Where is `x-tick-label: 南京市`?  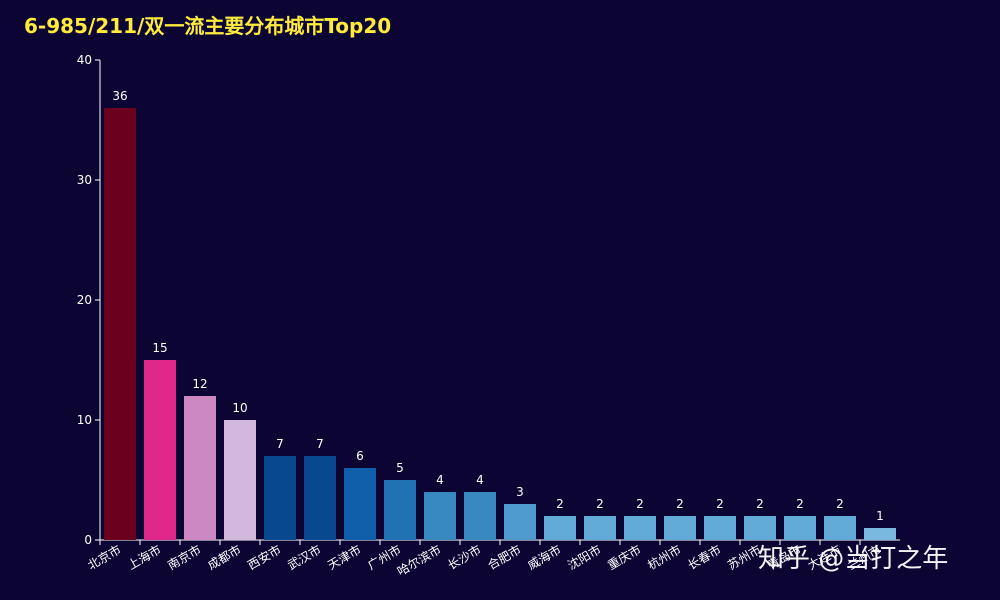 x-tick-label: 南京市 is located at coordinates (184, 557).